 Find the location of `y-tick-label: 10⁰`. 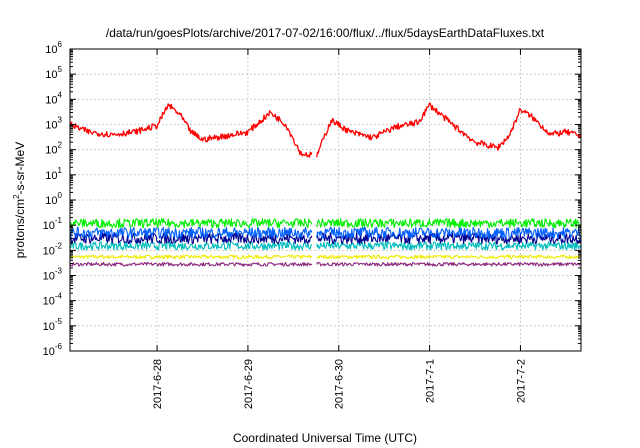

y-tick-label: 10⁰ is located at coordinates (53, 199).